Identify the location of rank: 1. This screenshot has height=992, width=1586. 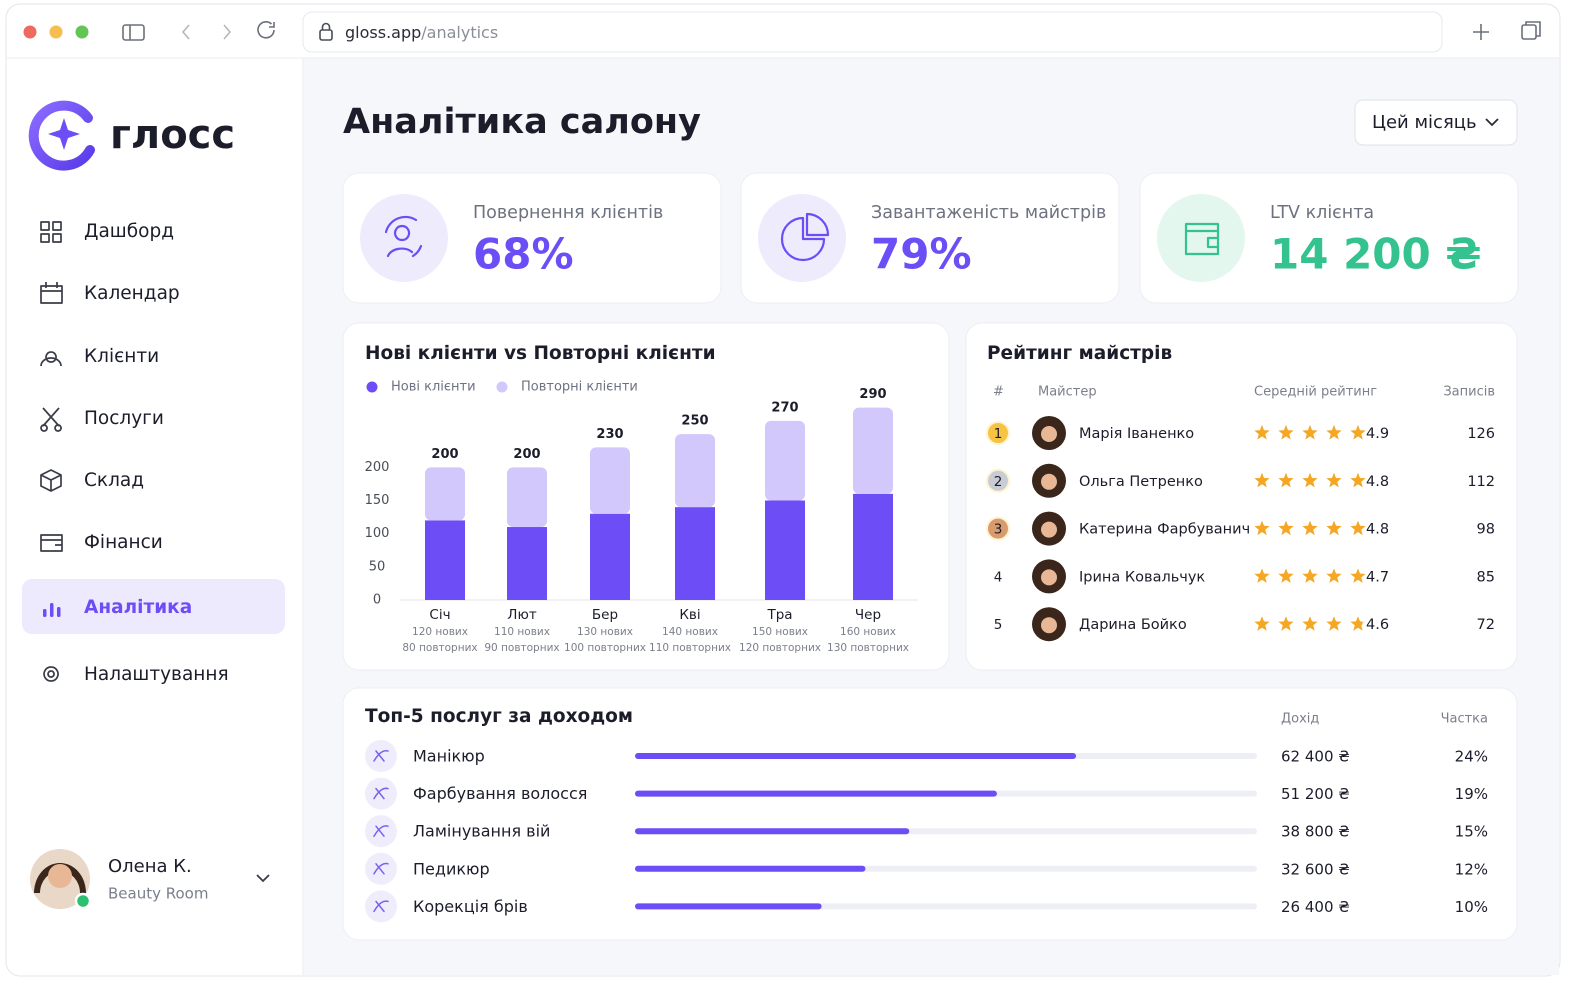
(998, 434).